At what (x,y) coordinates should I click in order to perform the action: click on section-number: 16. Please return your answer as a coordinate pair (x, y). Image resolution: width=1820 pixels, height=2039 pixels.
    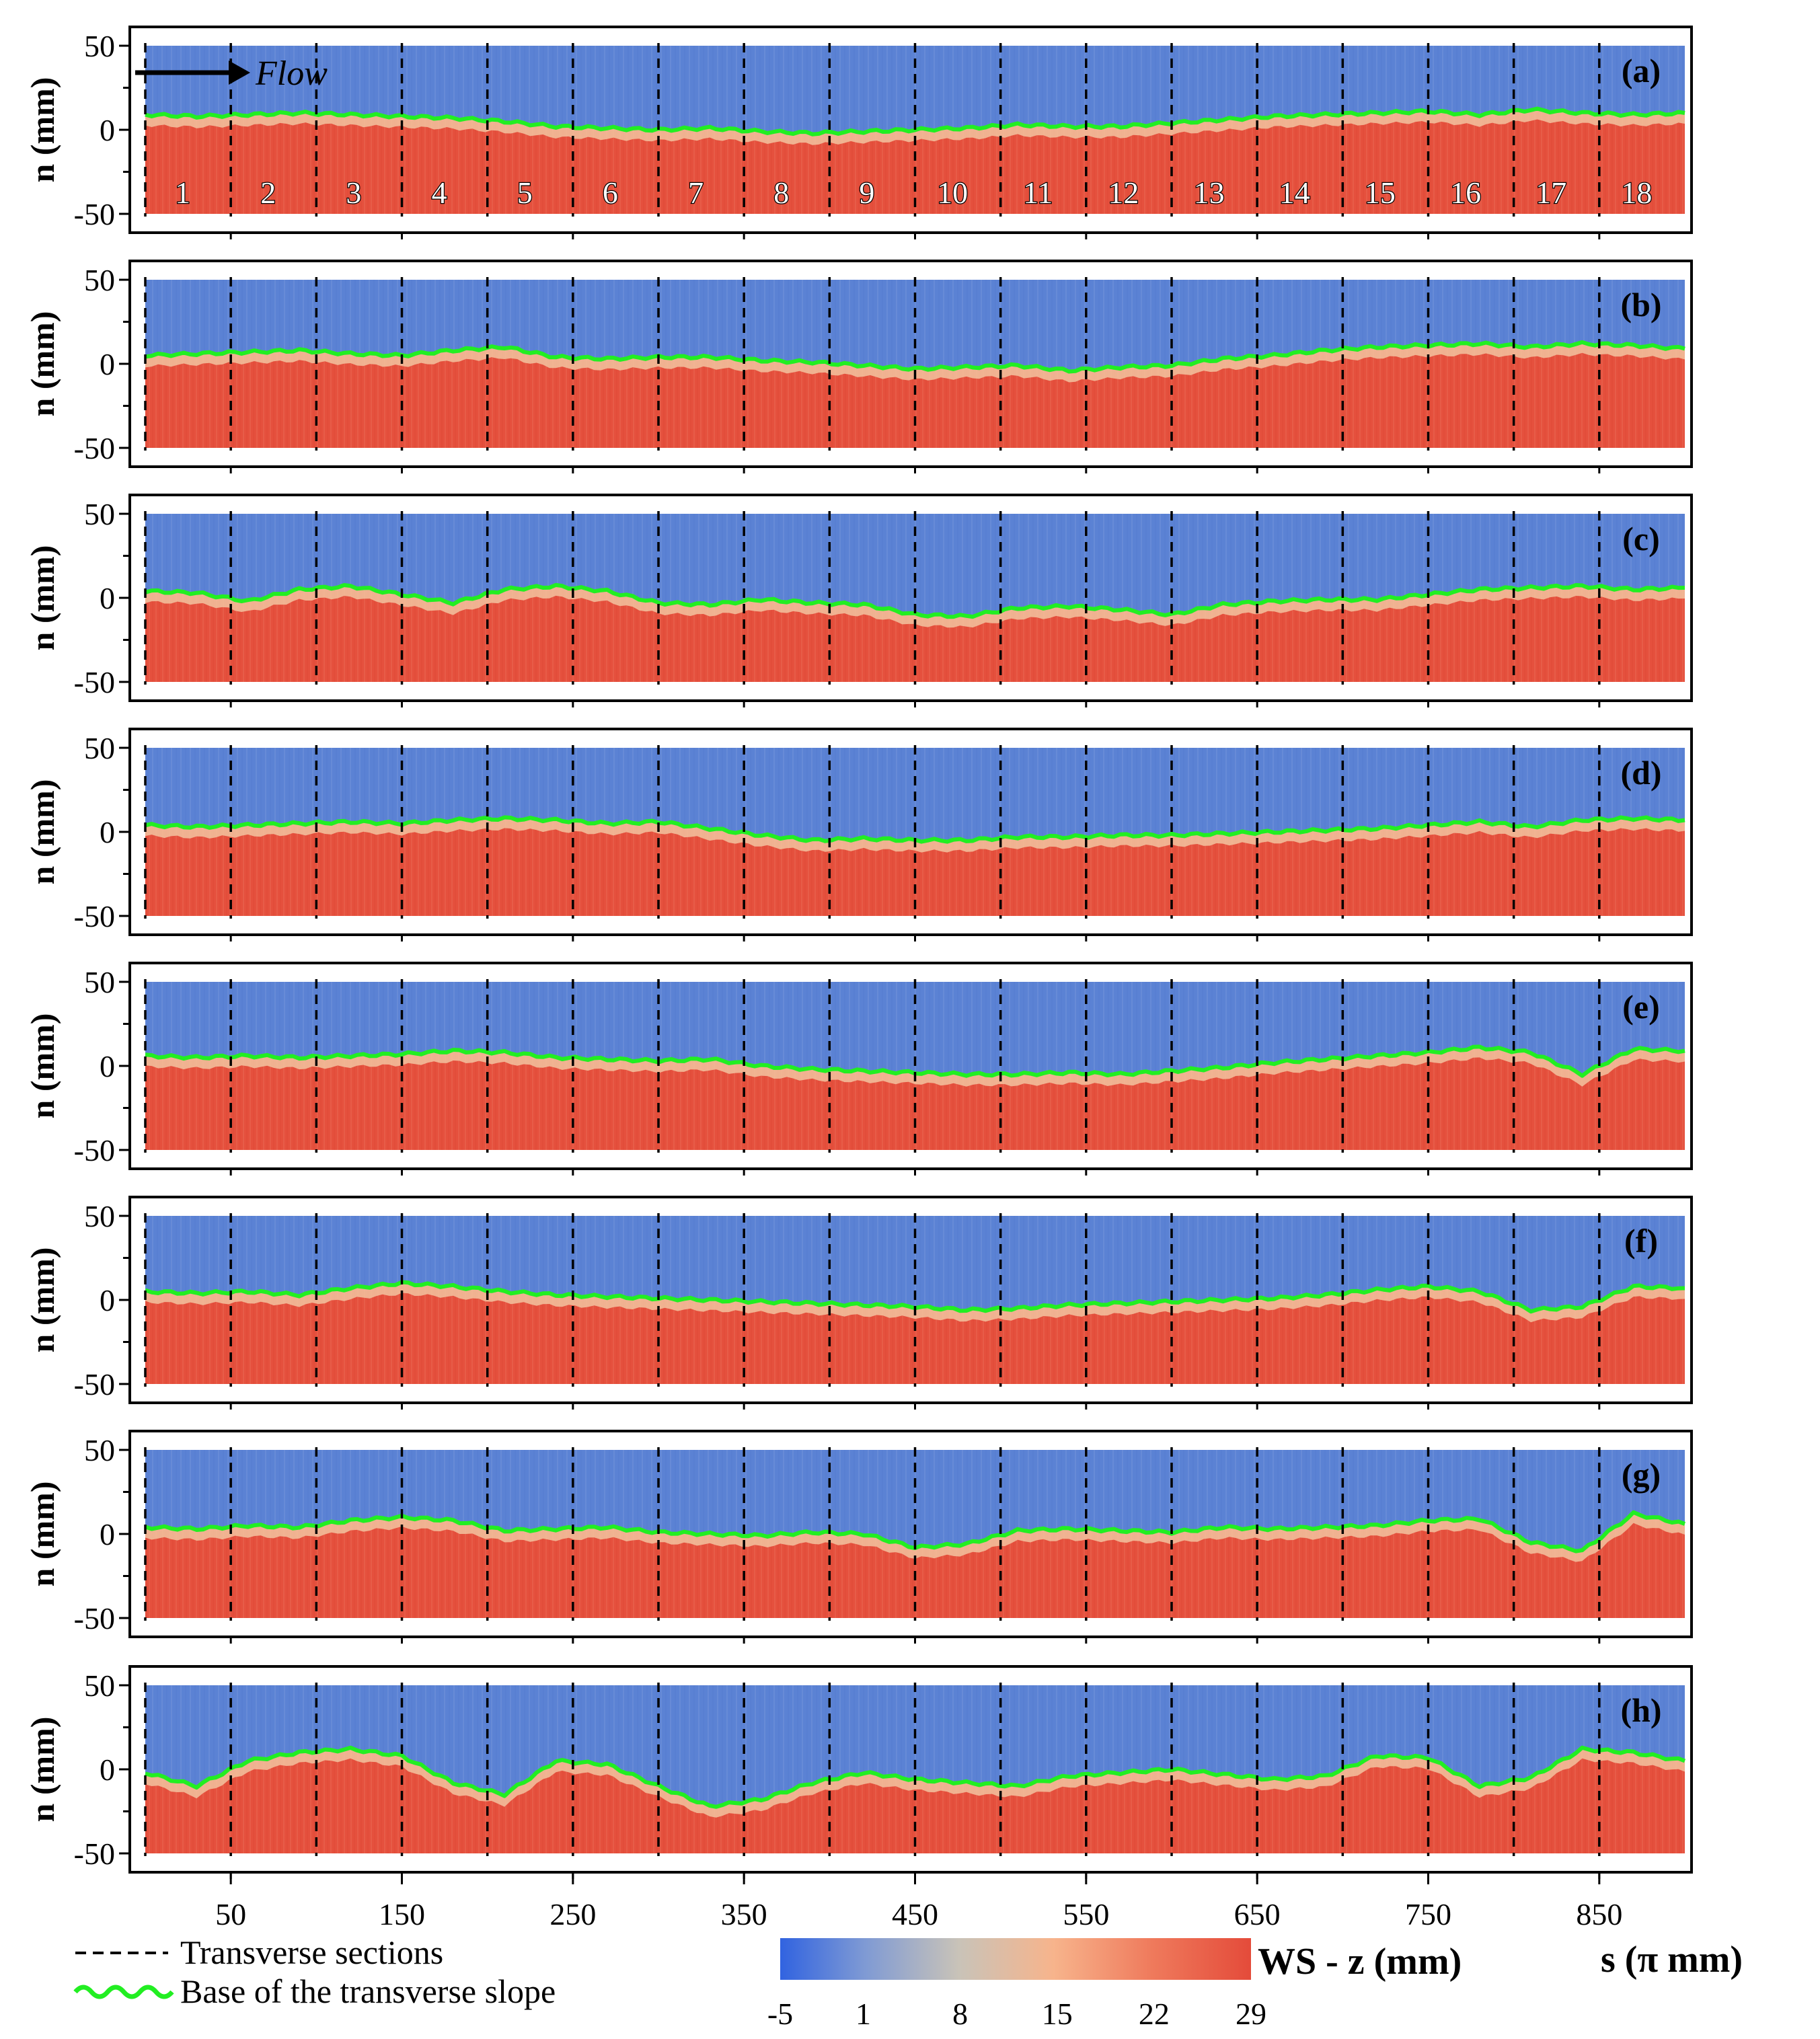
    Looking at the image, I should click on (1466, 193).